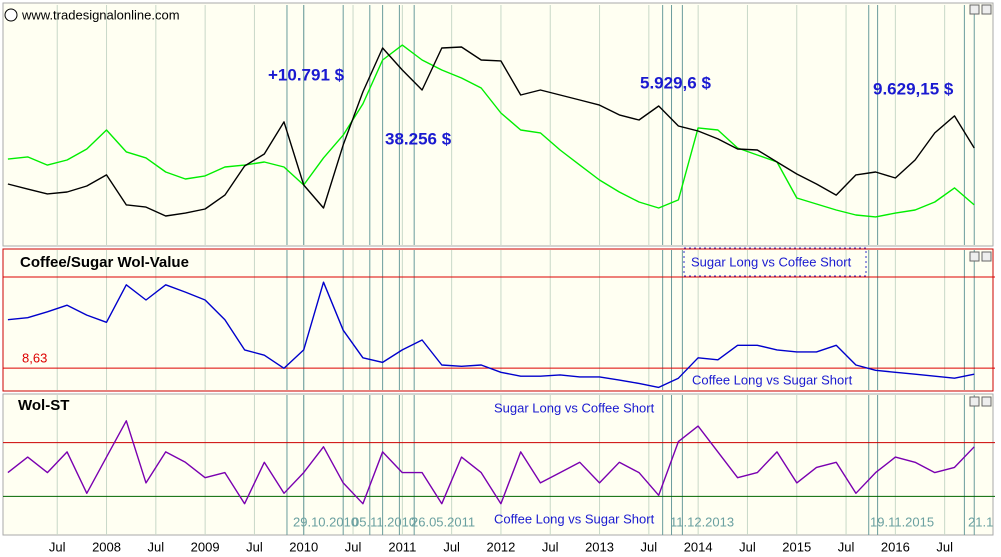 The image size is (1001, 557). Describe the element at coordinates (698, 546) in the screenshot. I see `x-tick-label: 2014` at that location.